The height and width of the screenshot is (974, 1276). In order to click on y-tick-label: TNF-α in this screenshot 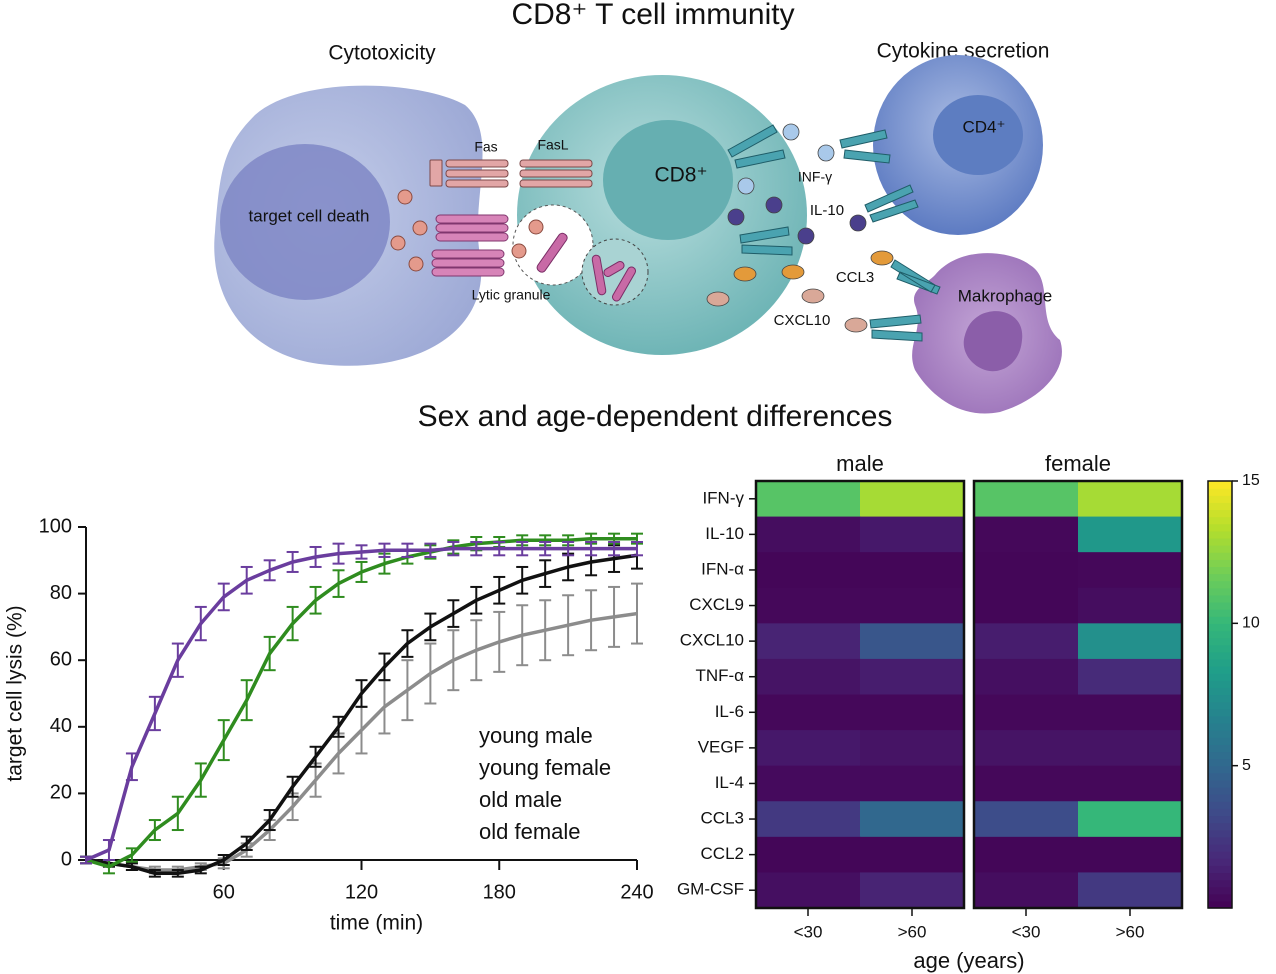, I will do `click(719, 675)`.